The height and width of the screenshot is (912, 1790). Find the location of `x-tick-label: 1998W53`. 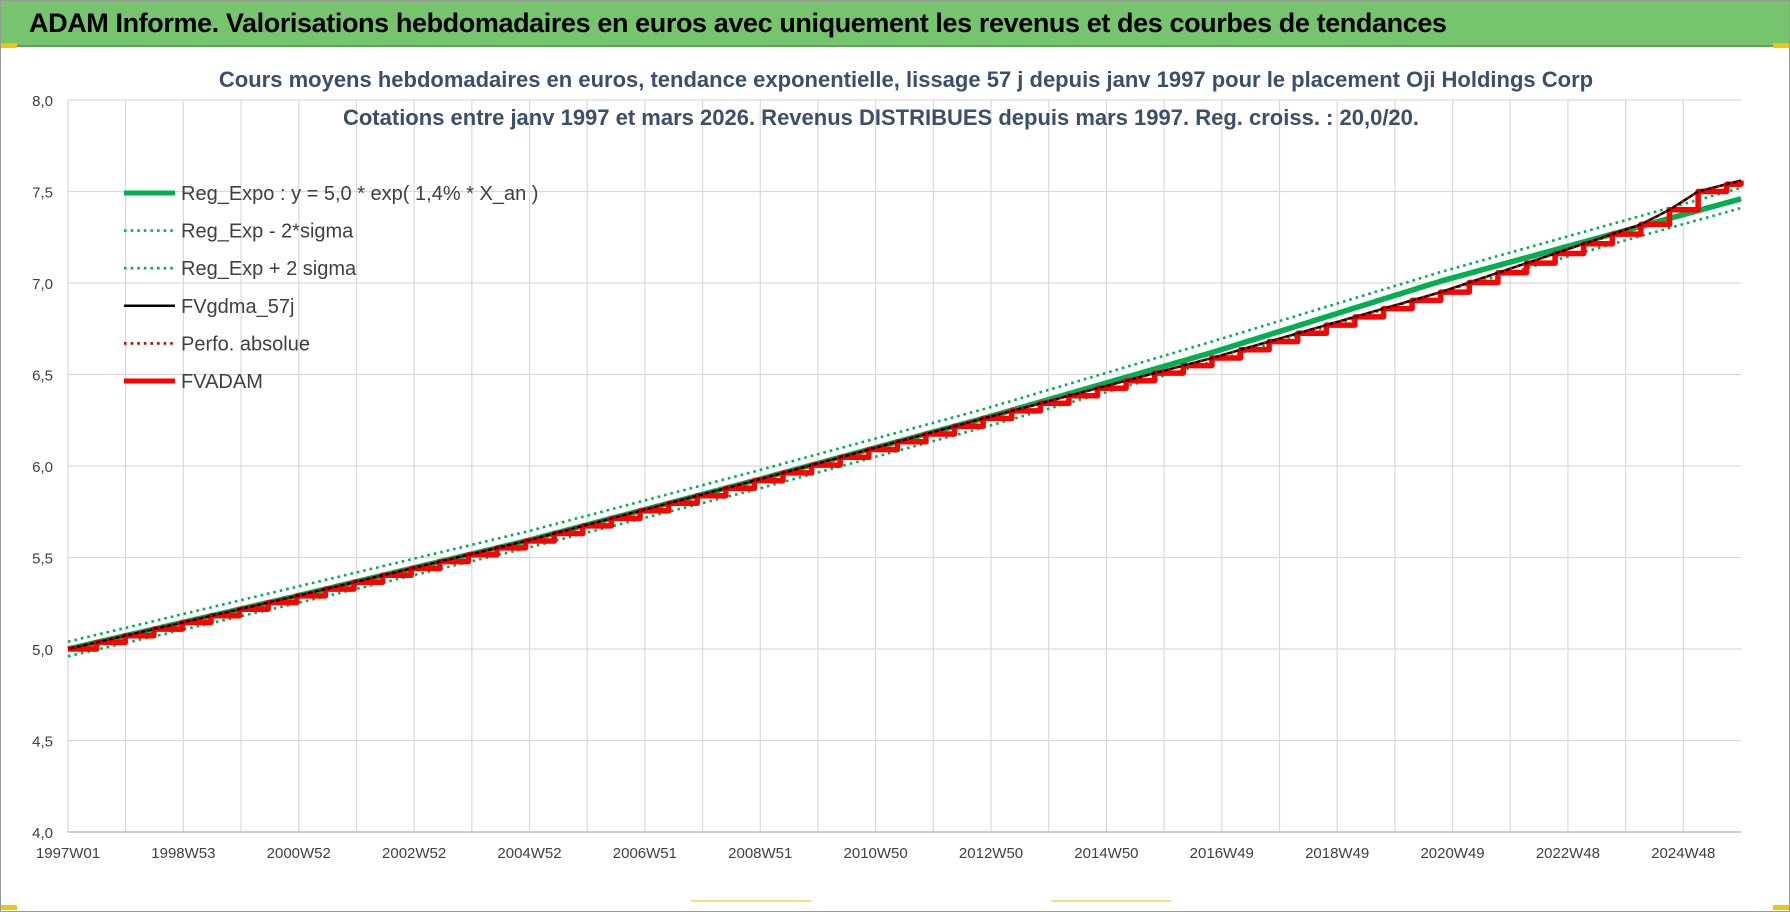

x-tick-label: 1998W53 is located at coordinates (183, 853).